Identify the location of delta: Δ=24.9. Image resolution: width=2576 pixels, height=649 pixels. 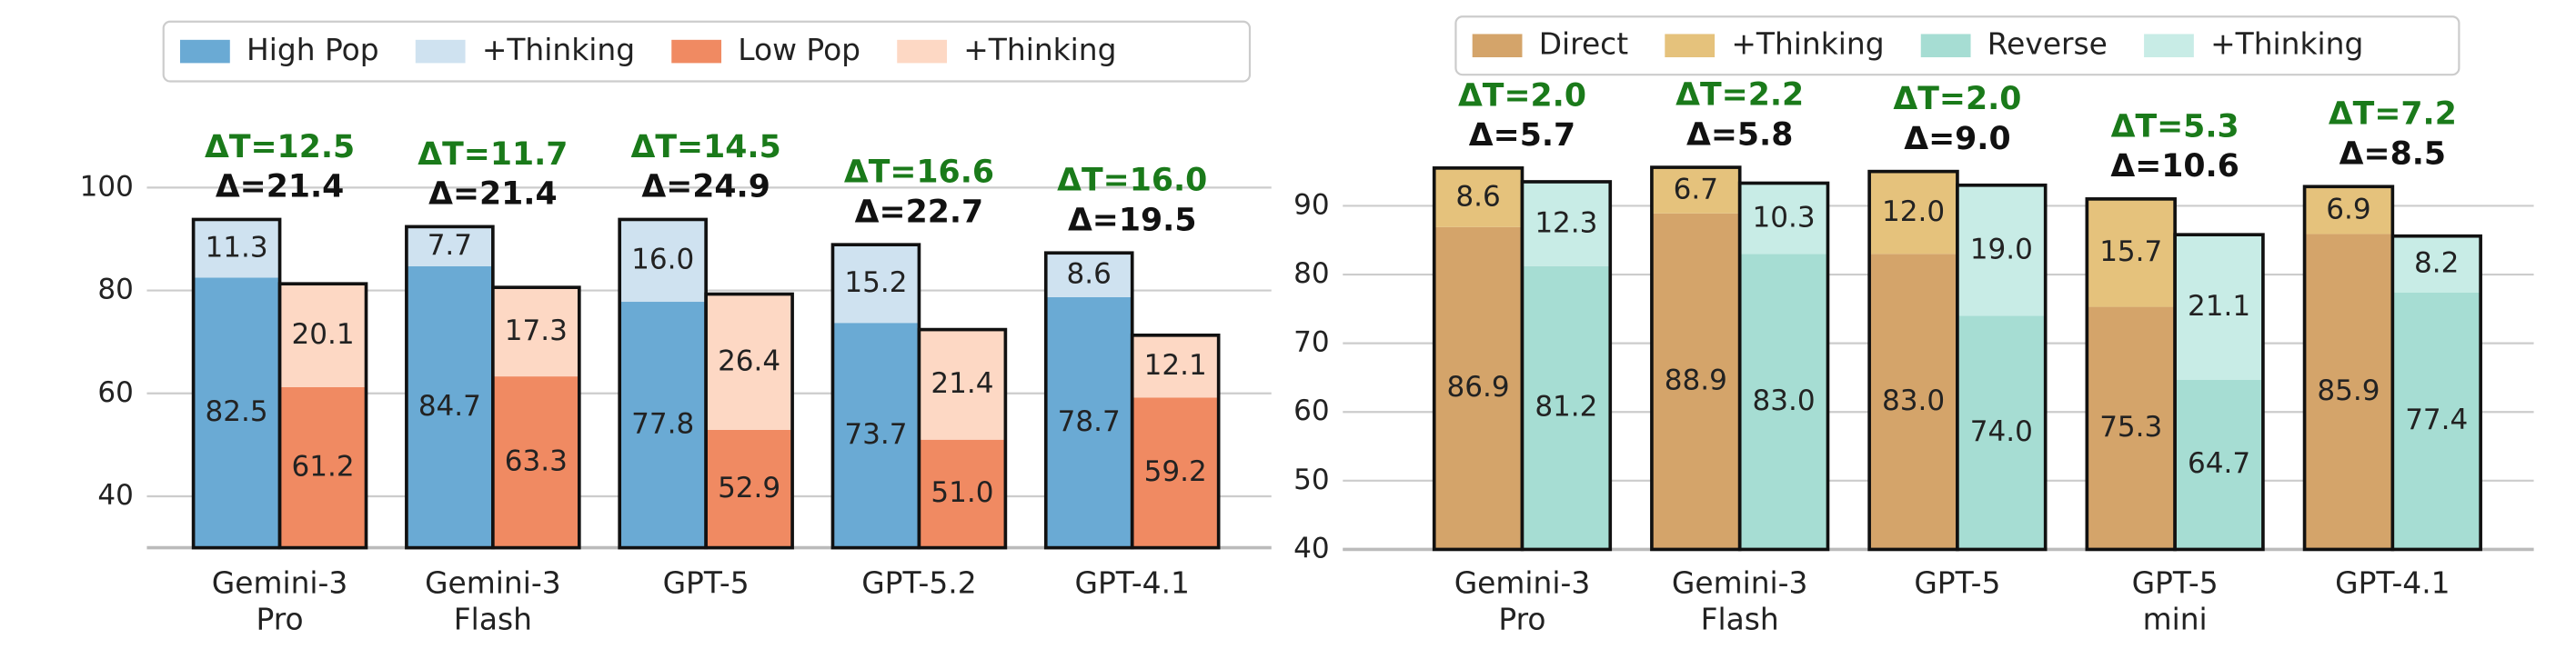
(705, 187).